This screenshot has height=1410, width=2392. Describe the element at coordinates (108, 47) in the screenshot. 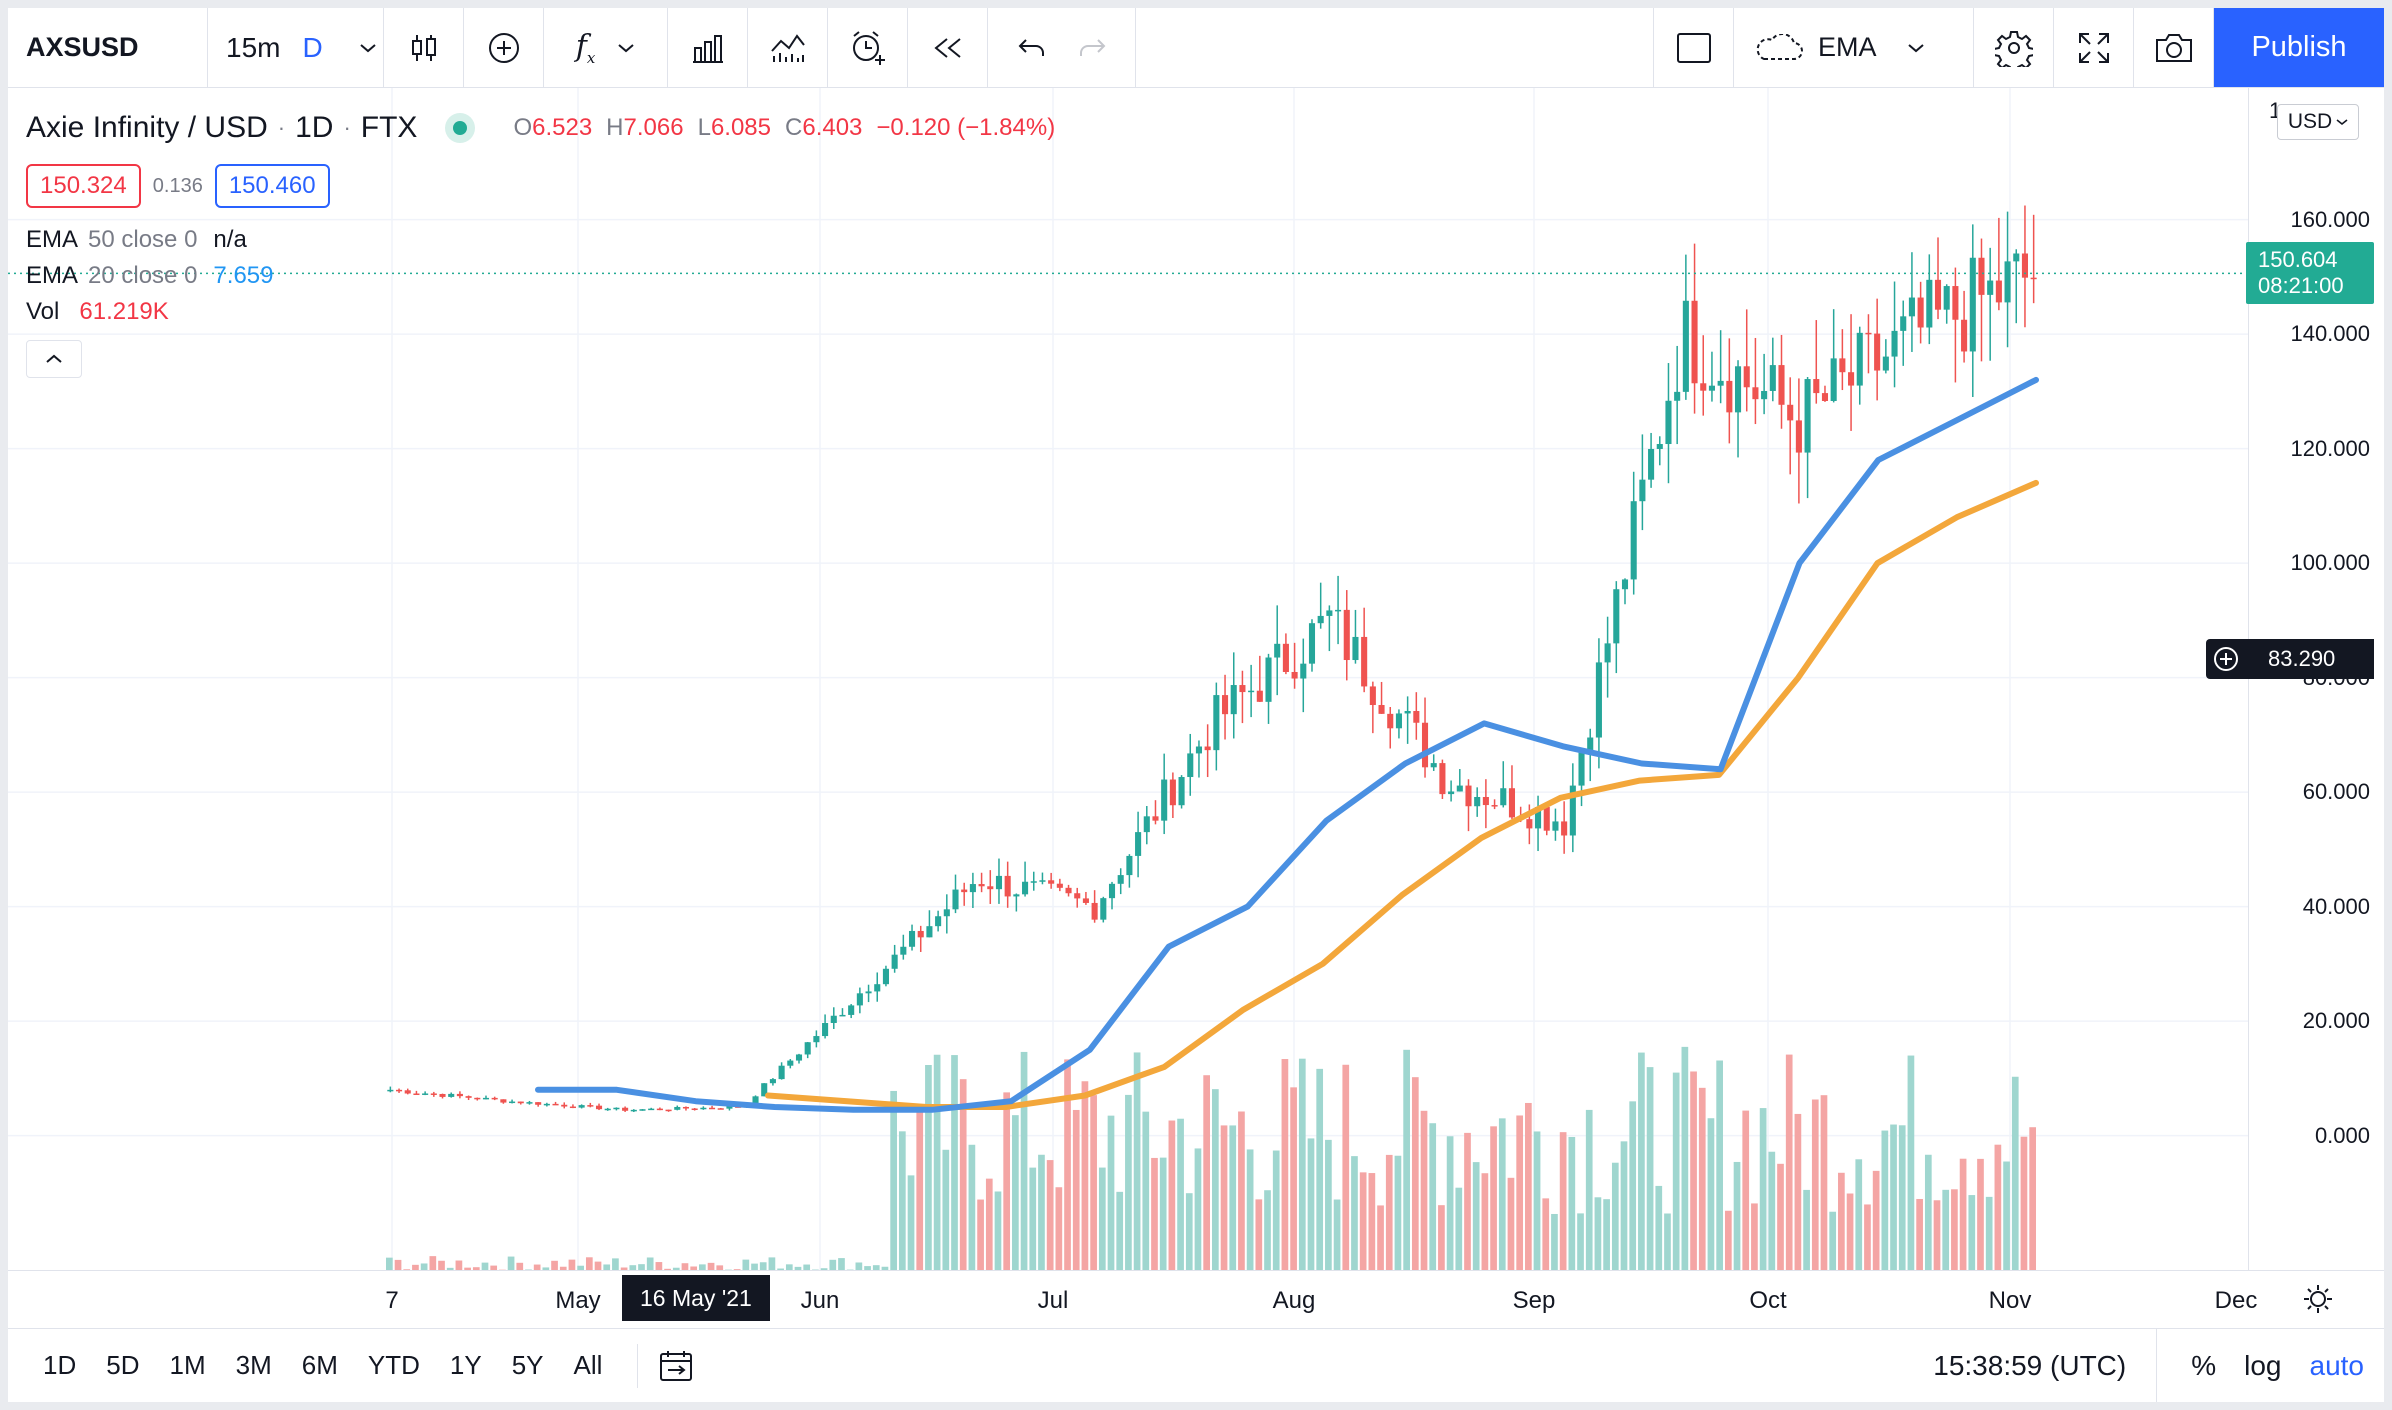

I see `symbol-search-button: AXSUSD` at that location.